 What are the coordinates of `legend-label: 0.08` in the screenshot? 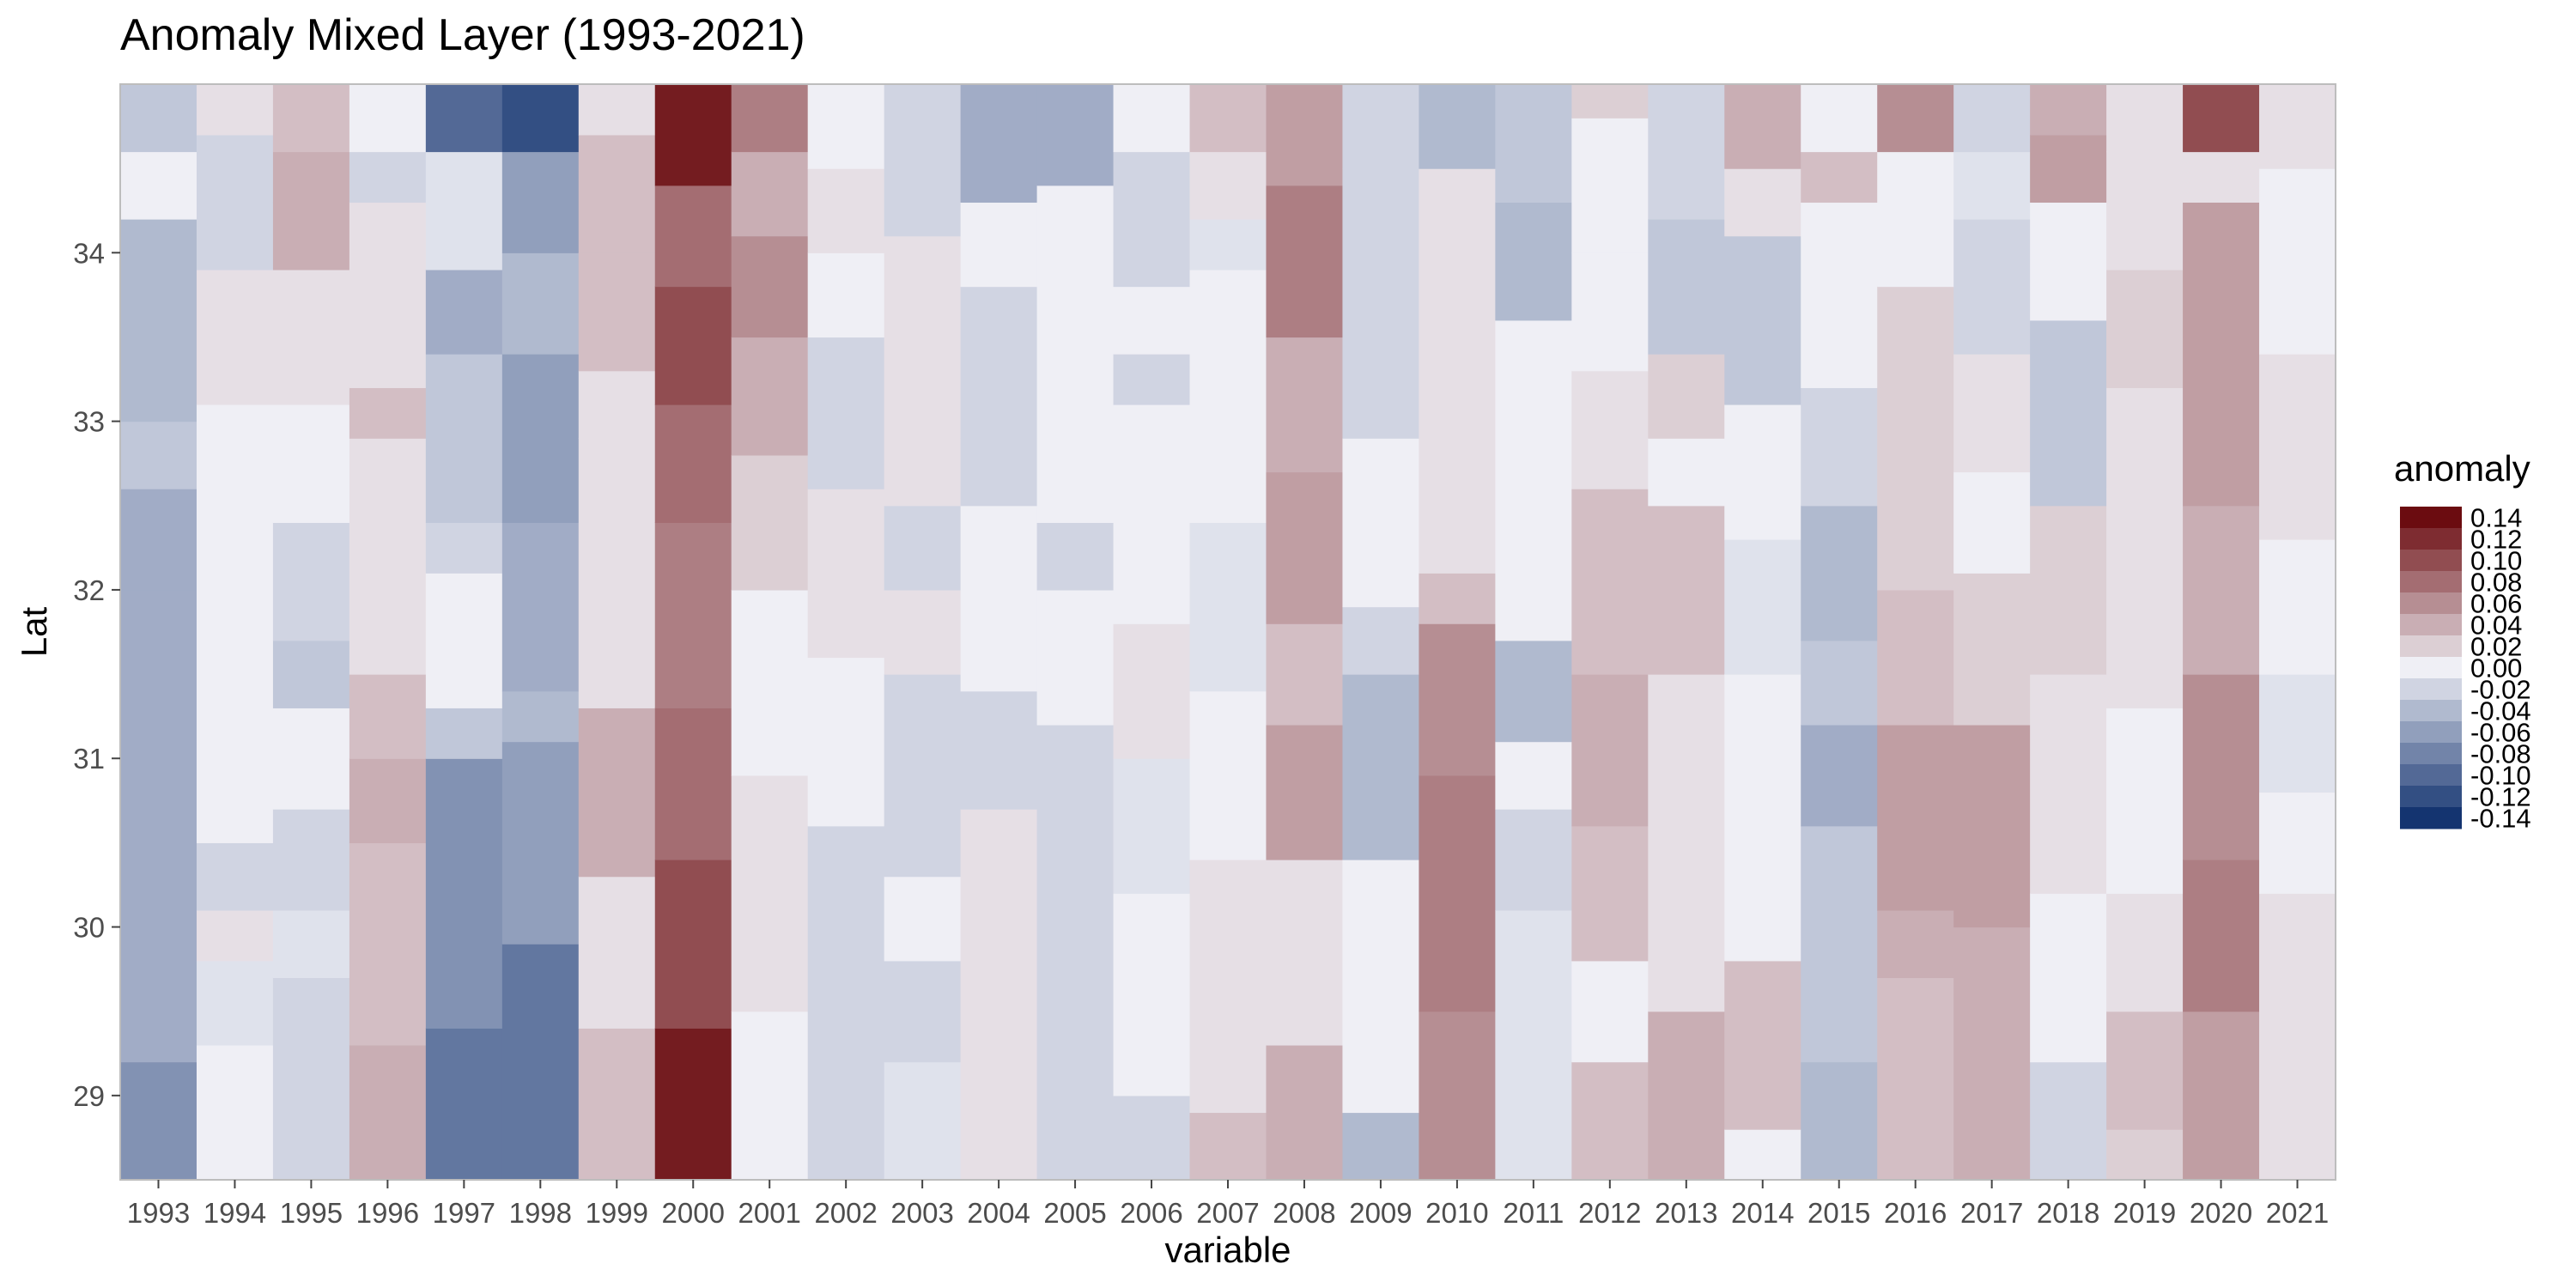 It's located at (2496, 583).